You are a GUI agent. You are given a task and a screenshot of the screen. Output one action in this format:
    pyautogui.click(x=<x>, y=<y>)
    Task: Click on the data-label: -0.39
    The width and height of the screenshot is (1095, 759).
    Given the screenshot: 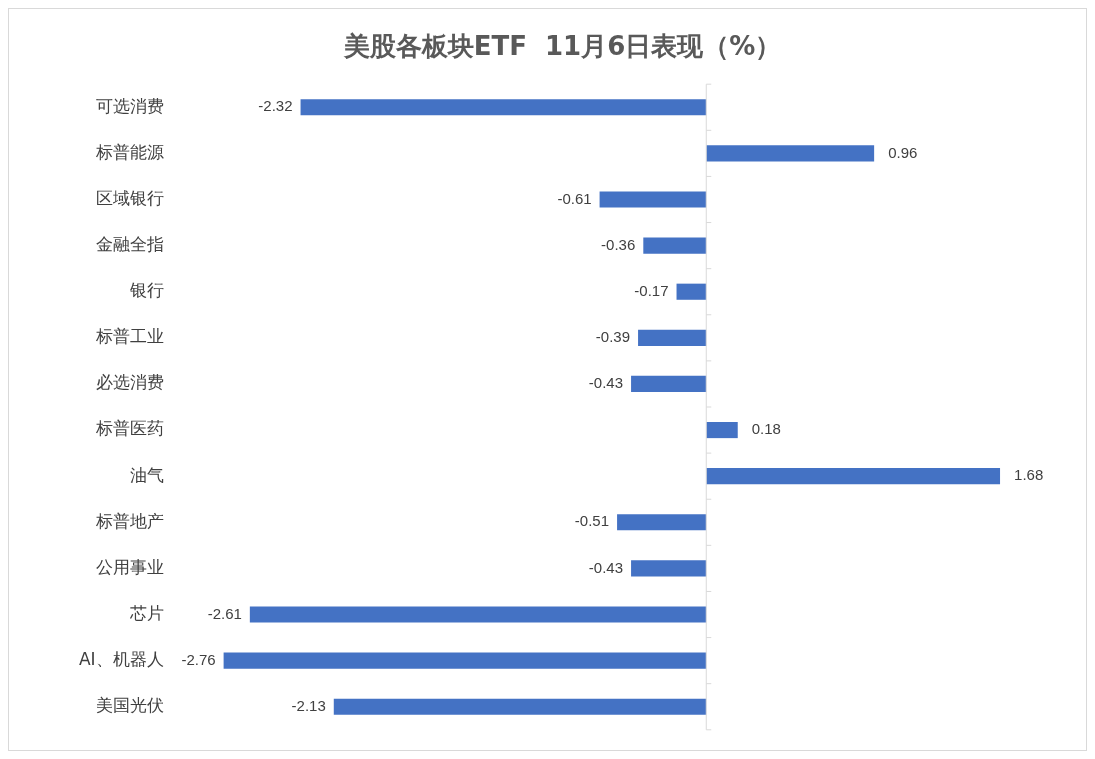 What is the action you would take?
    pyautogui.click(x=613, y=336)
    